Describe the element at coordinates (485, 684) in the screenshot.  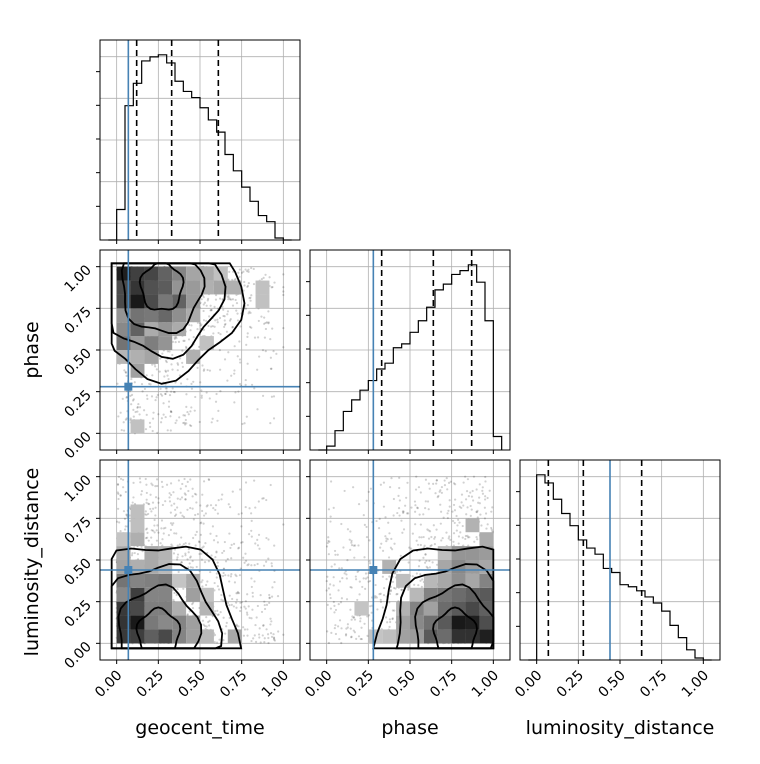
I see `pair-phase-lumdist-xtick-label-4: 1.00` at that location.